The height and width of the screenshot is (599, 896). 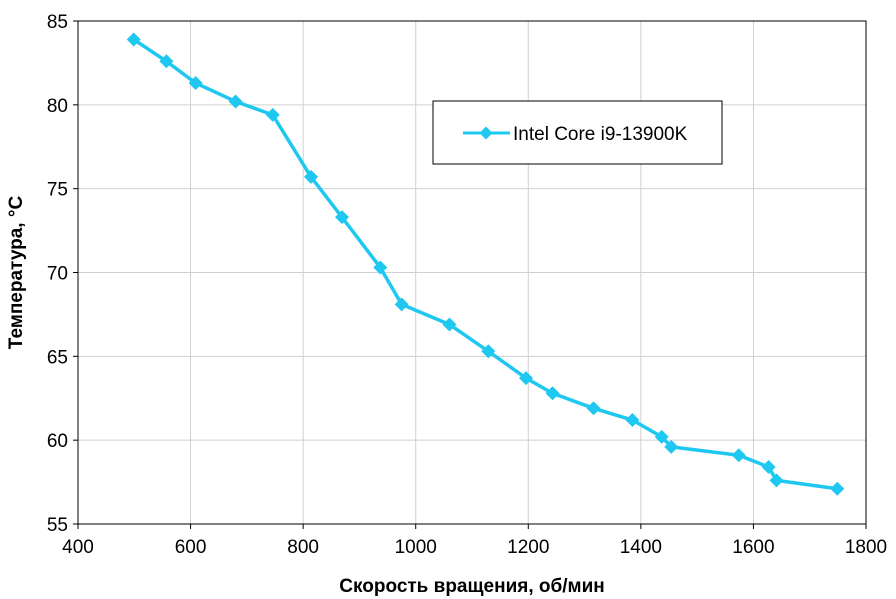 What do you see at coordinates (78, 547) in the screenshot?
I see `x-tick-label: 400` at bounding box center [78, 547].